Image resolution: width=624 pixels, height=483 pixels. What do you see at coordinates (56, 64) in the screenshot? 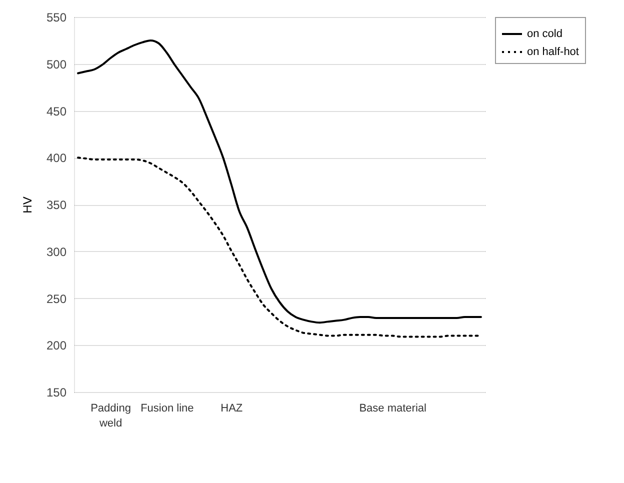
I see `y-tick-label: 500` at bounding box center [56, 64].